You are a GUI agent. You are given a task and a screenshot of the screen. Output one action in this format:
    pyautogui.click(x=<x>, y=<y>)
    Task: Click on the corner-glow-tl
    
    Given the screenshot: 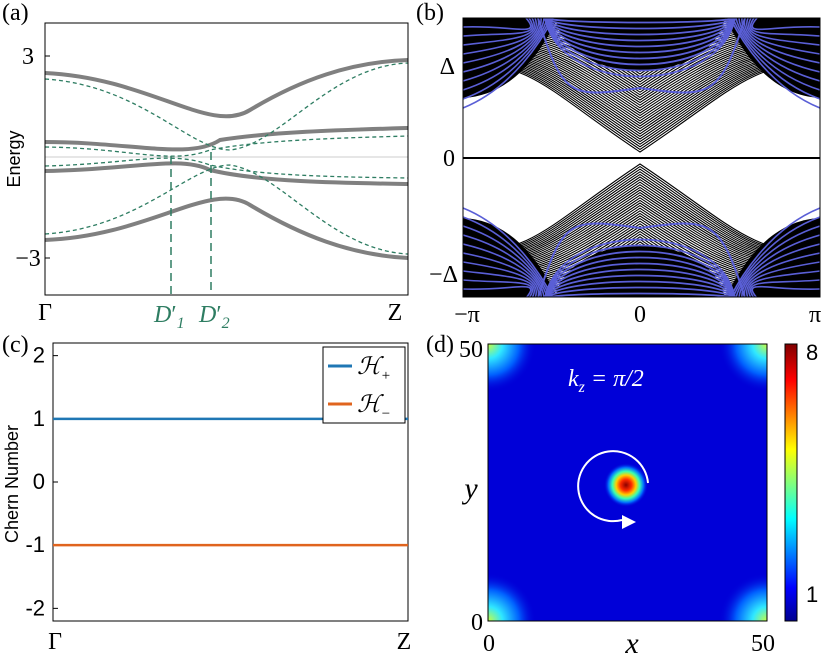 What is the action you would take?
    pyautogui.click(x=512, y=368)
    